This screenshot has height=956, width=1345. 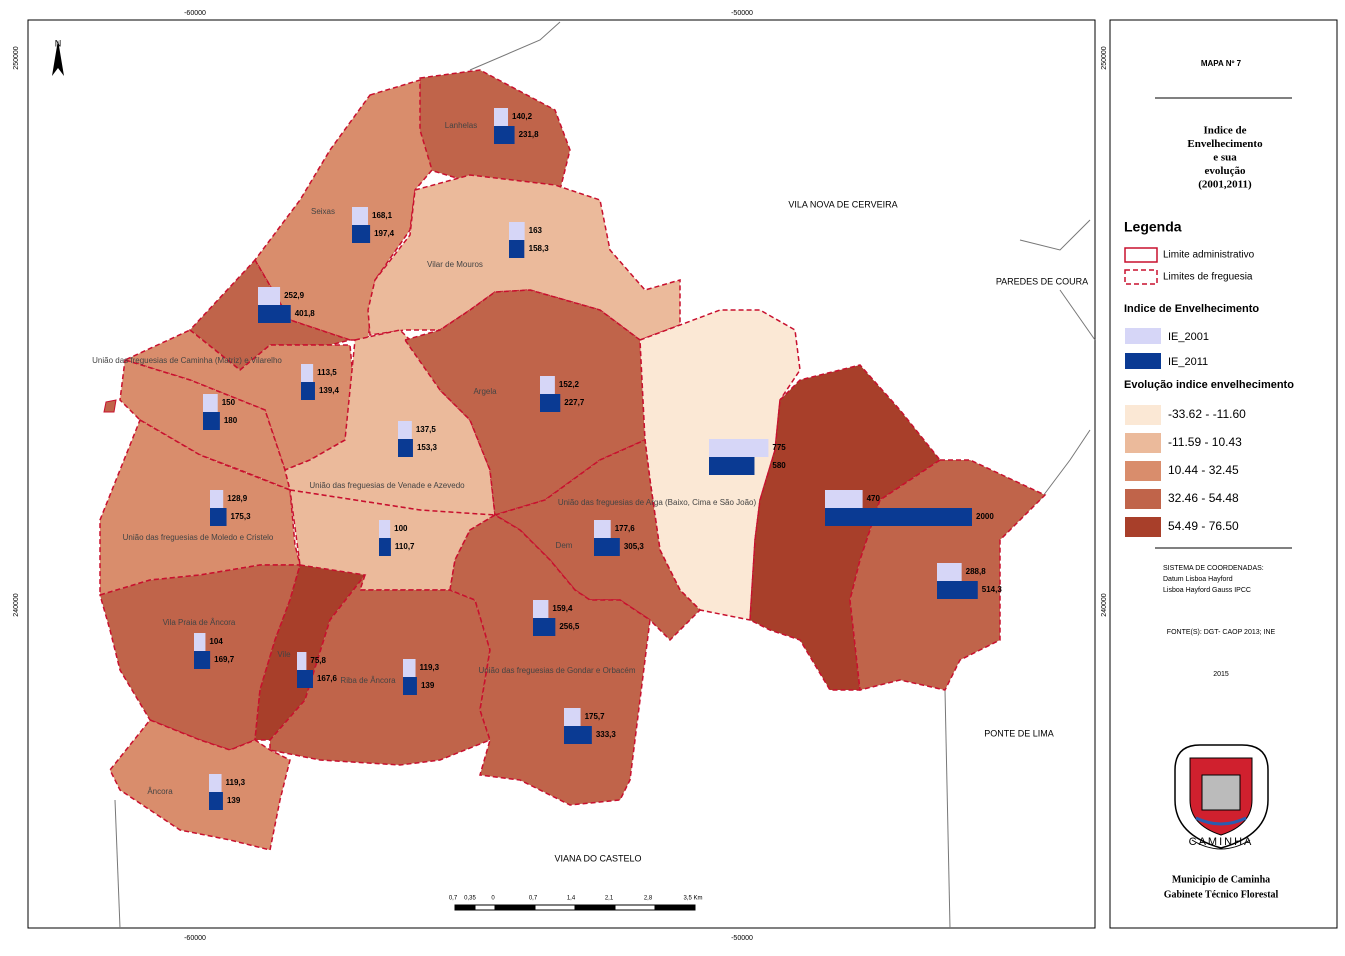 What do you see at coordinates (1188, 362) in the screenshot?
I see `legend-item: IE_2011` at bounding box center [1188, 362].